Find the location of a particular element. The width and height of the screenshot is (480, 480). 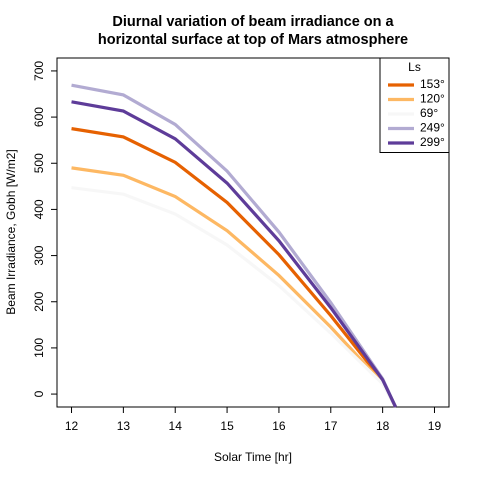

y-tick-label: 0 is located at coordinates (39, 393).